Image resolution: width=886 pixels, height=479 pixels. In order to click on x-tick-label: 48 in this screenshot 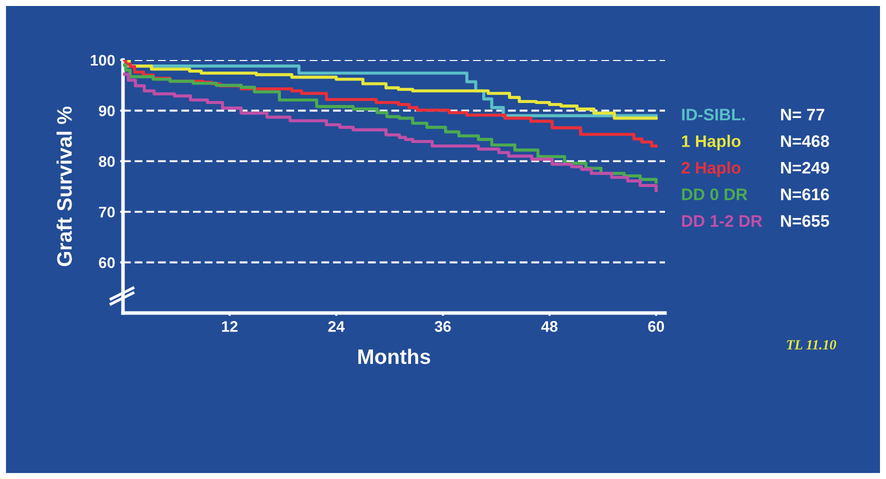, I will do `click(549, 326)`.